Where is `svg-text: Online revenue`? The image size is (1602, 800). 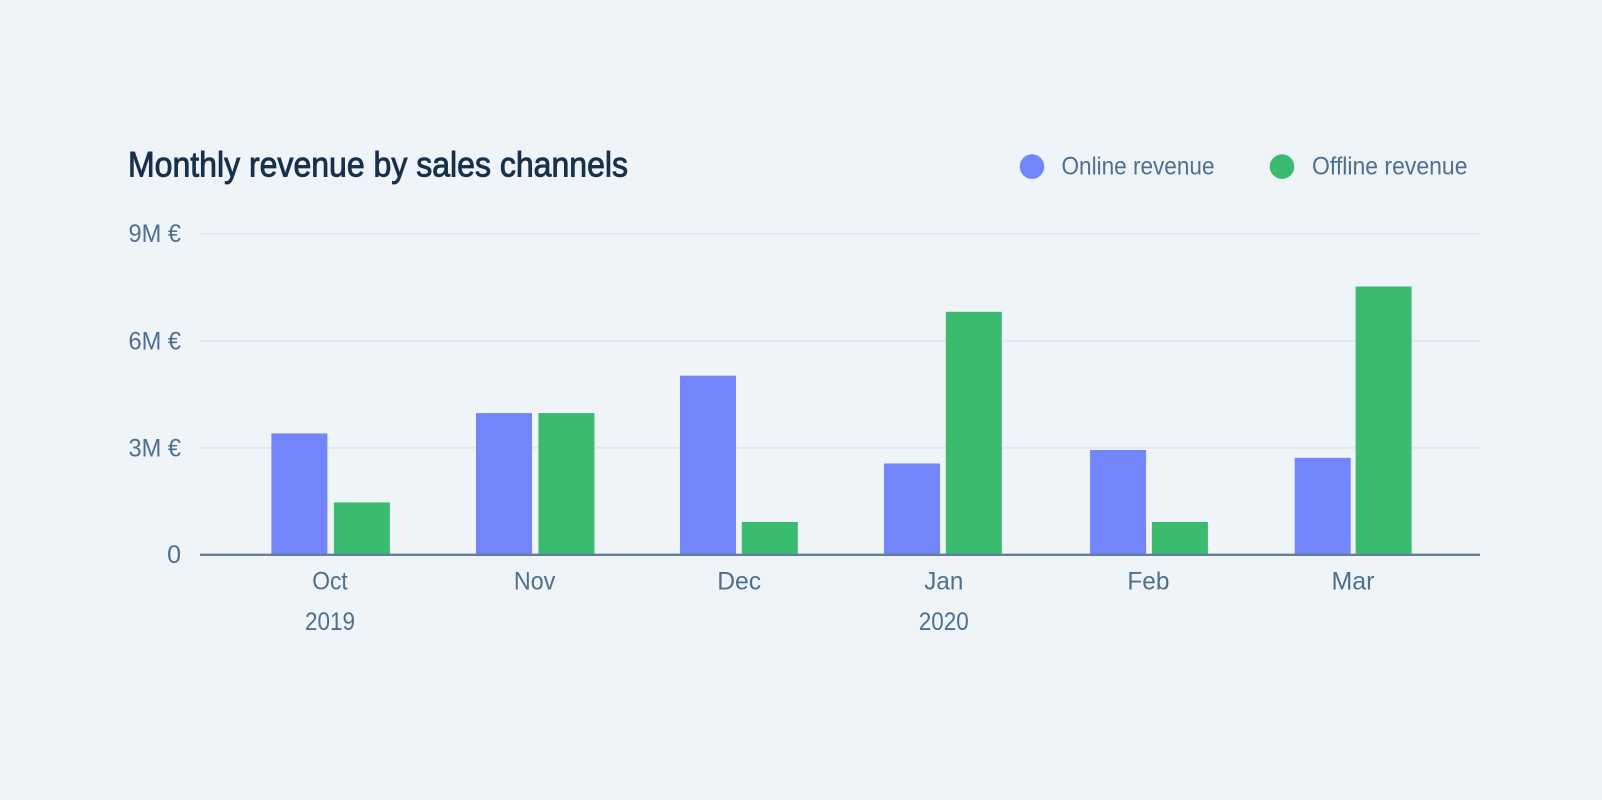 svg-text: Online revenue is located at coordinates (1138, 167).